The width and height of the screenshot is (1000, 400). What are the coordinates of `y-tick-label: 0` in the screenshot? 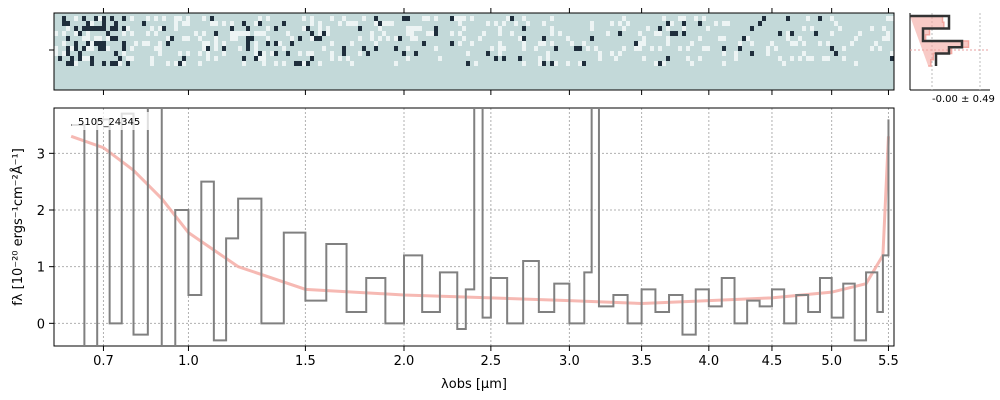 It's located at (41, 324).